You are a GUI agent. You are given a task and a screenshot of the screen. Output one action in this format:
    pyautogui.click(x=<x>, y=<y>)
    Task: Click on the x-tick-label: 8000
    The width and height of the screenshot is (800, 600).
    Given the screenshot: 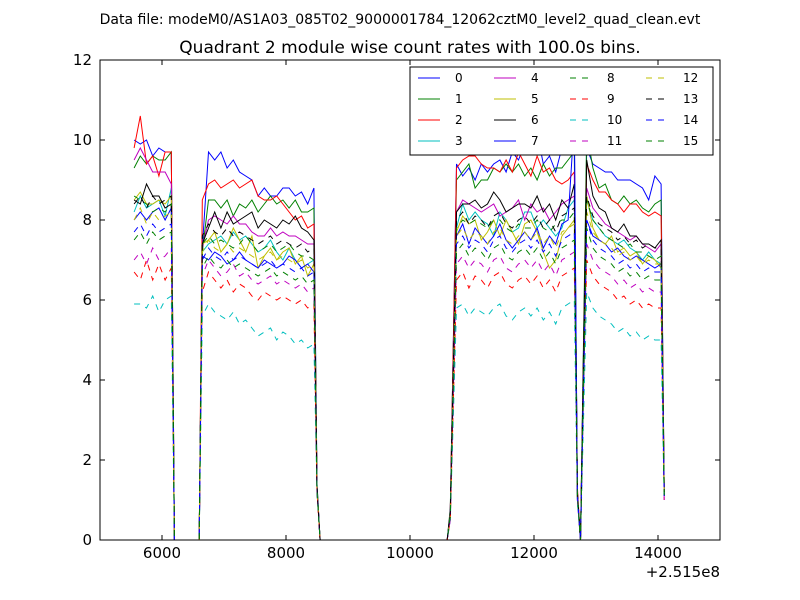 What is the action you would take?
    pyautogui.click(x=286, y=553)
    